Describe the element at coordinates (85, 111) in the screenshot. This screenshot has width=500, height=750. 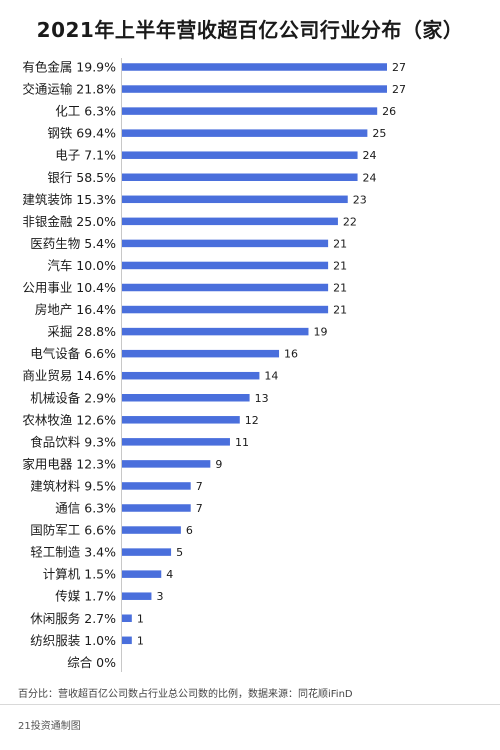
I see `category-label: 化工 6.3%` at that location.